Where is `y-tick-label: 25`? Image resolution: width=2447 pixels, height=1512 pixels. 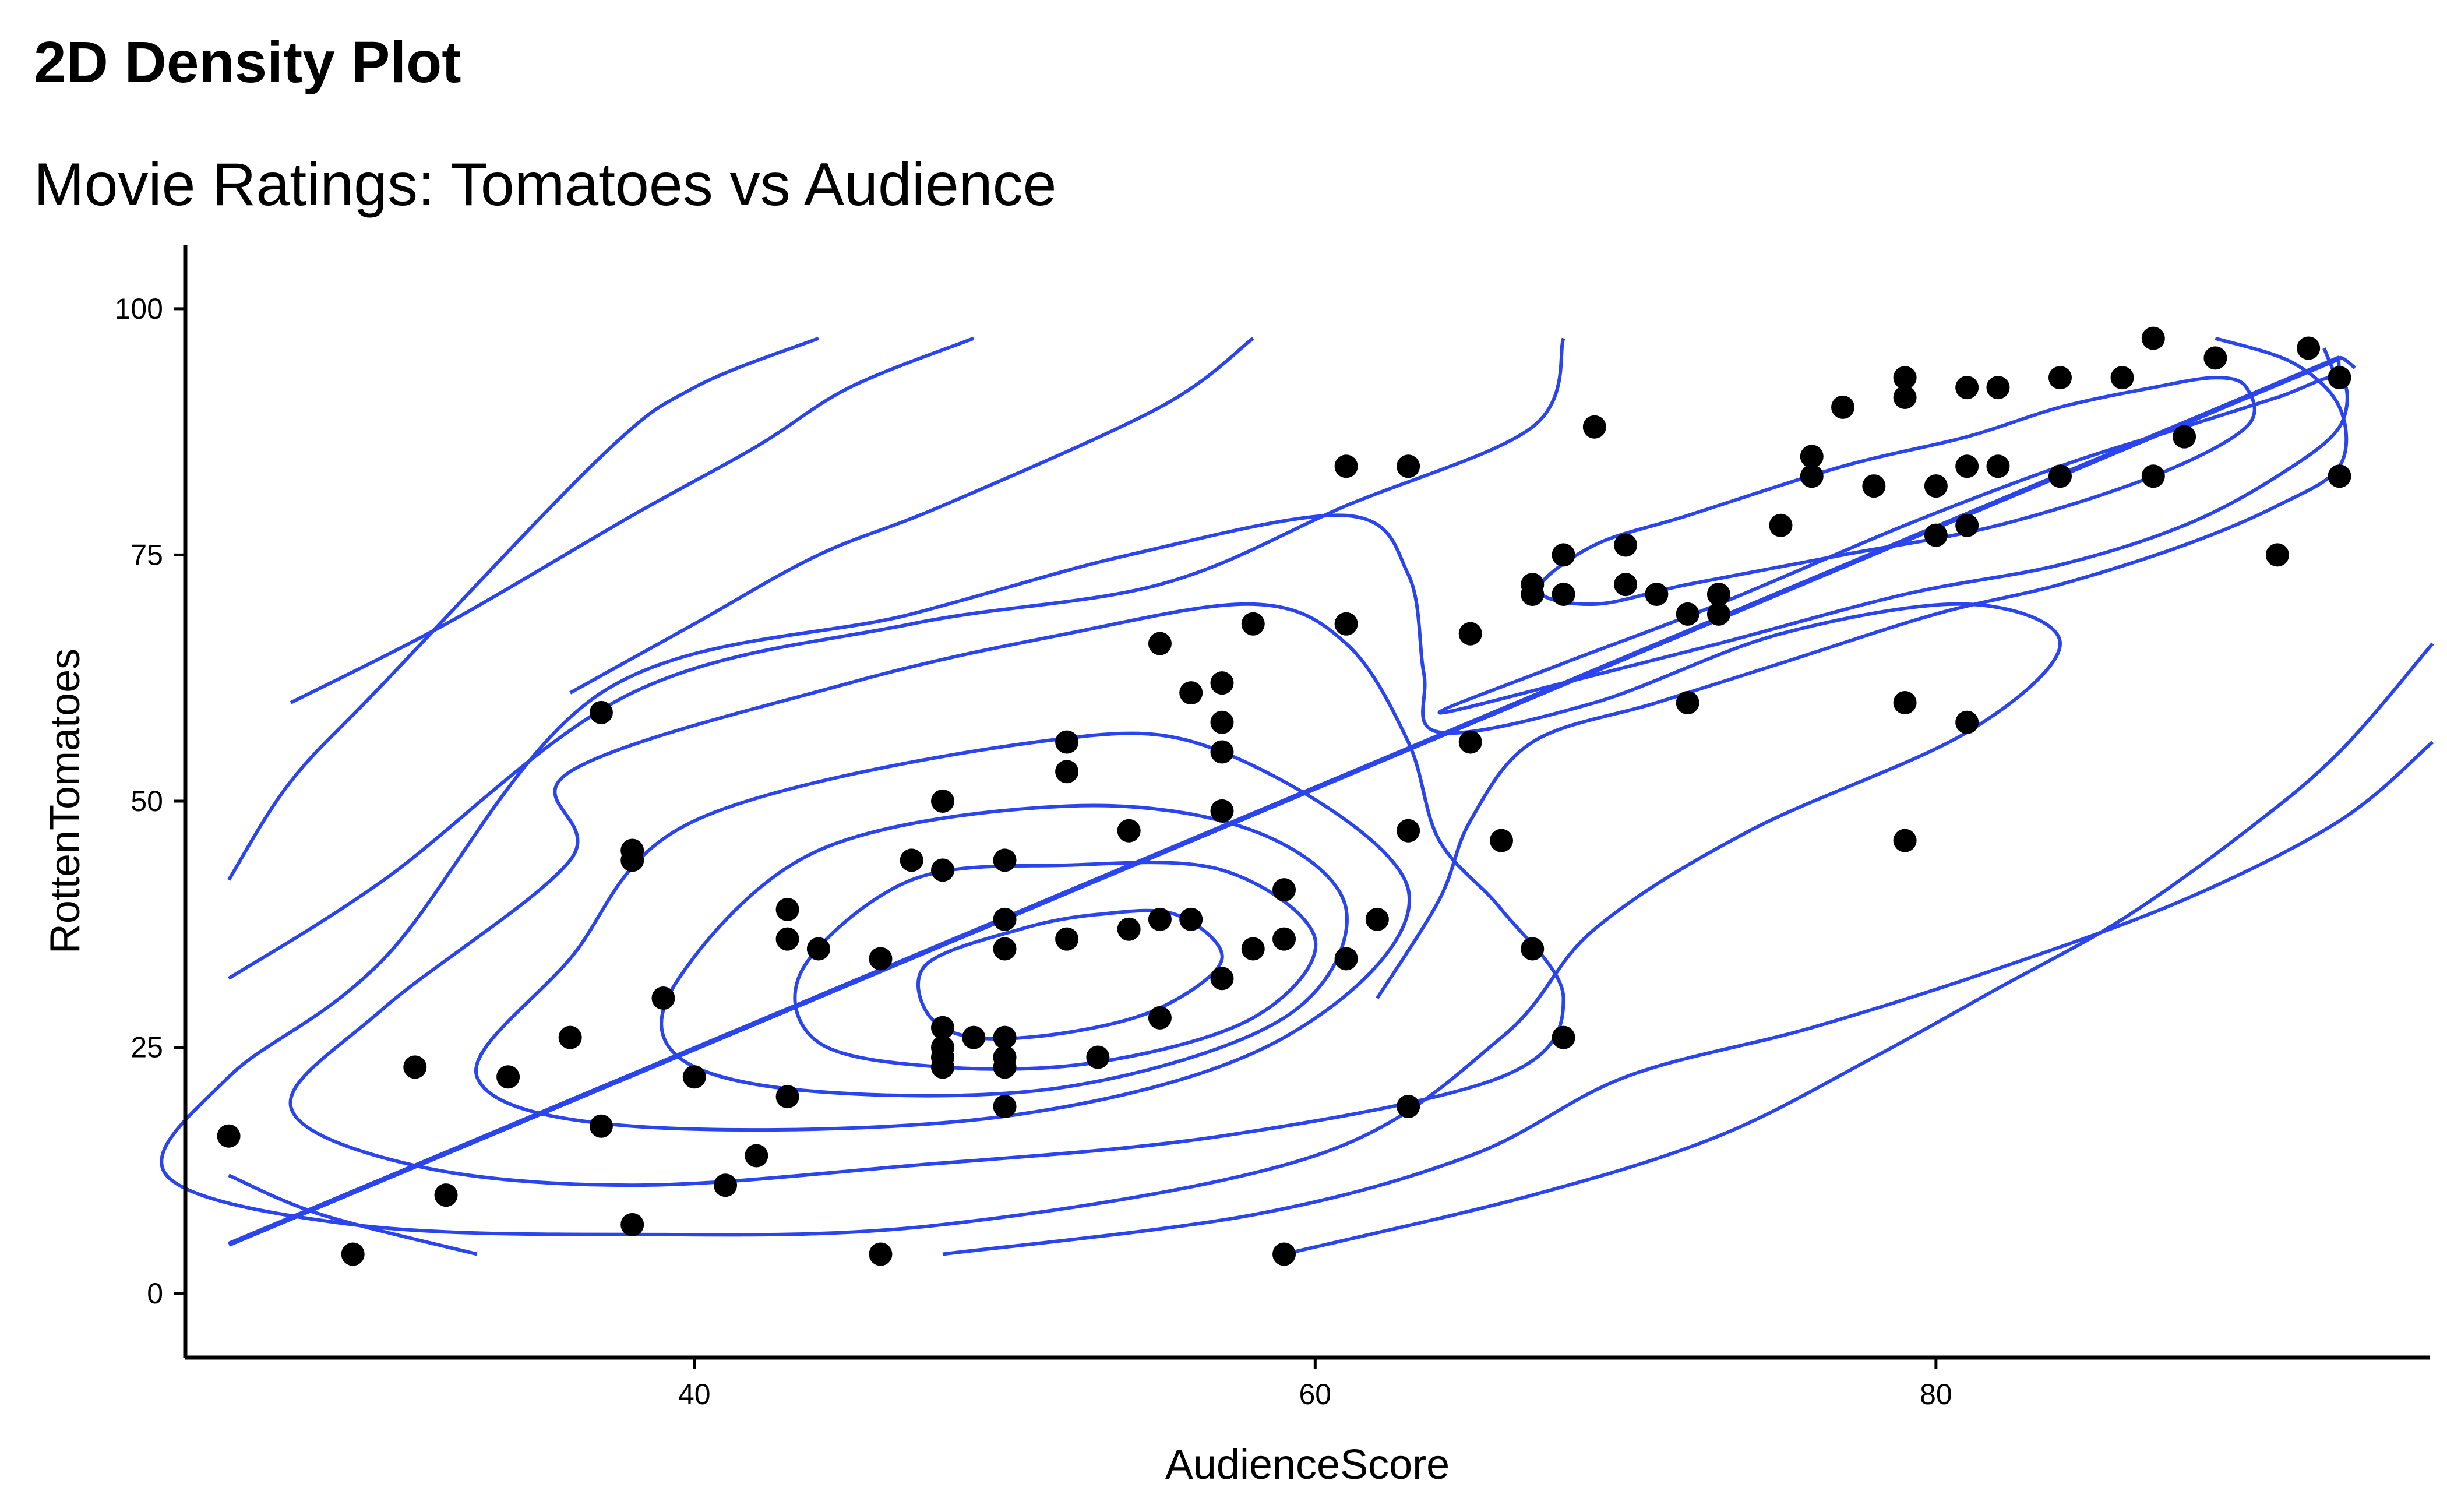
y-tick-label: 25 is located at coordinates (147, 1047).